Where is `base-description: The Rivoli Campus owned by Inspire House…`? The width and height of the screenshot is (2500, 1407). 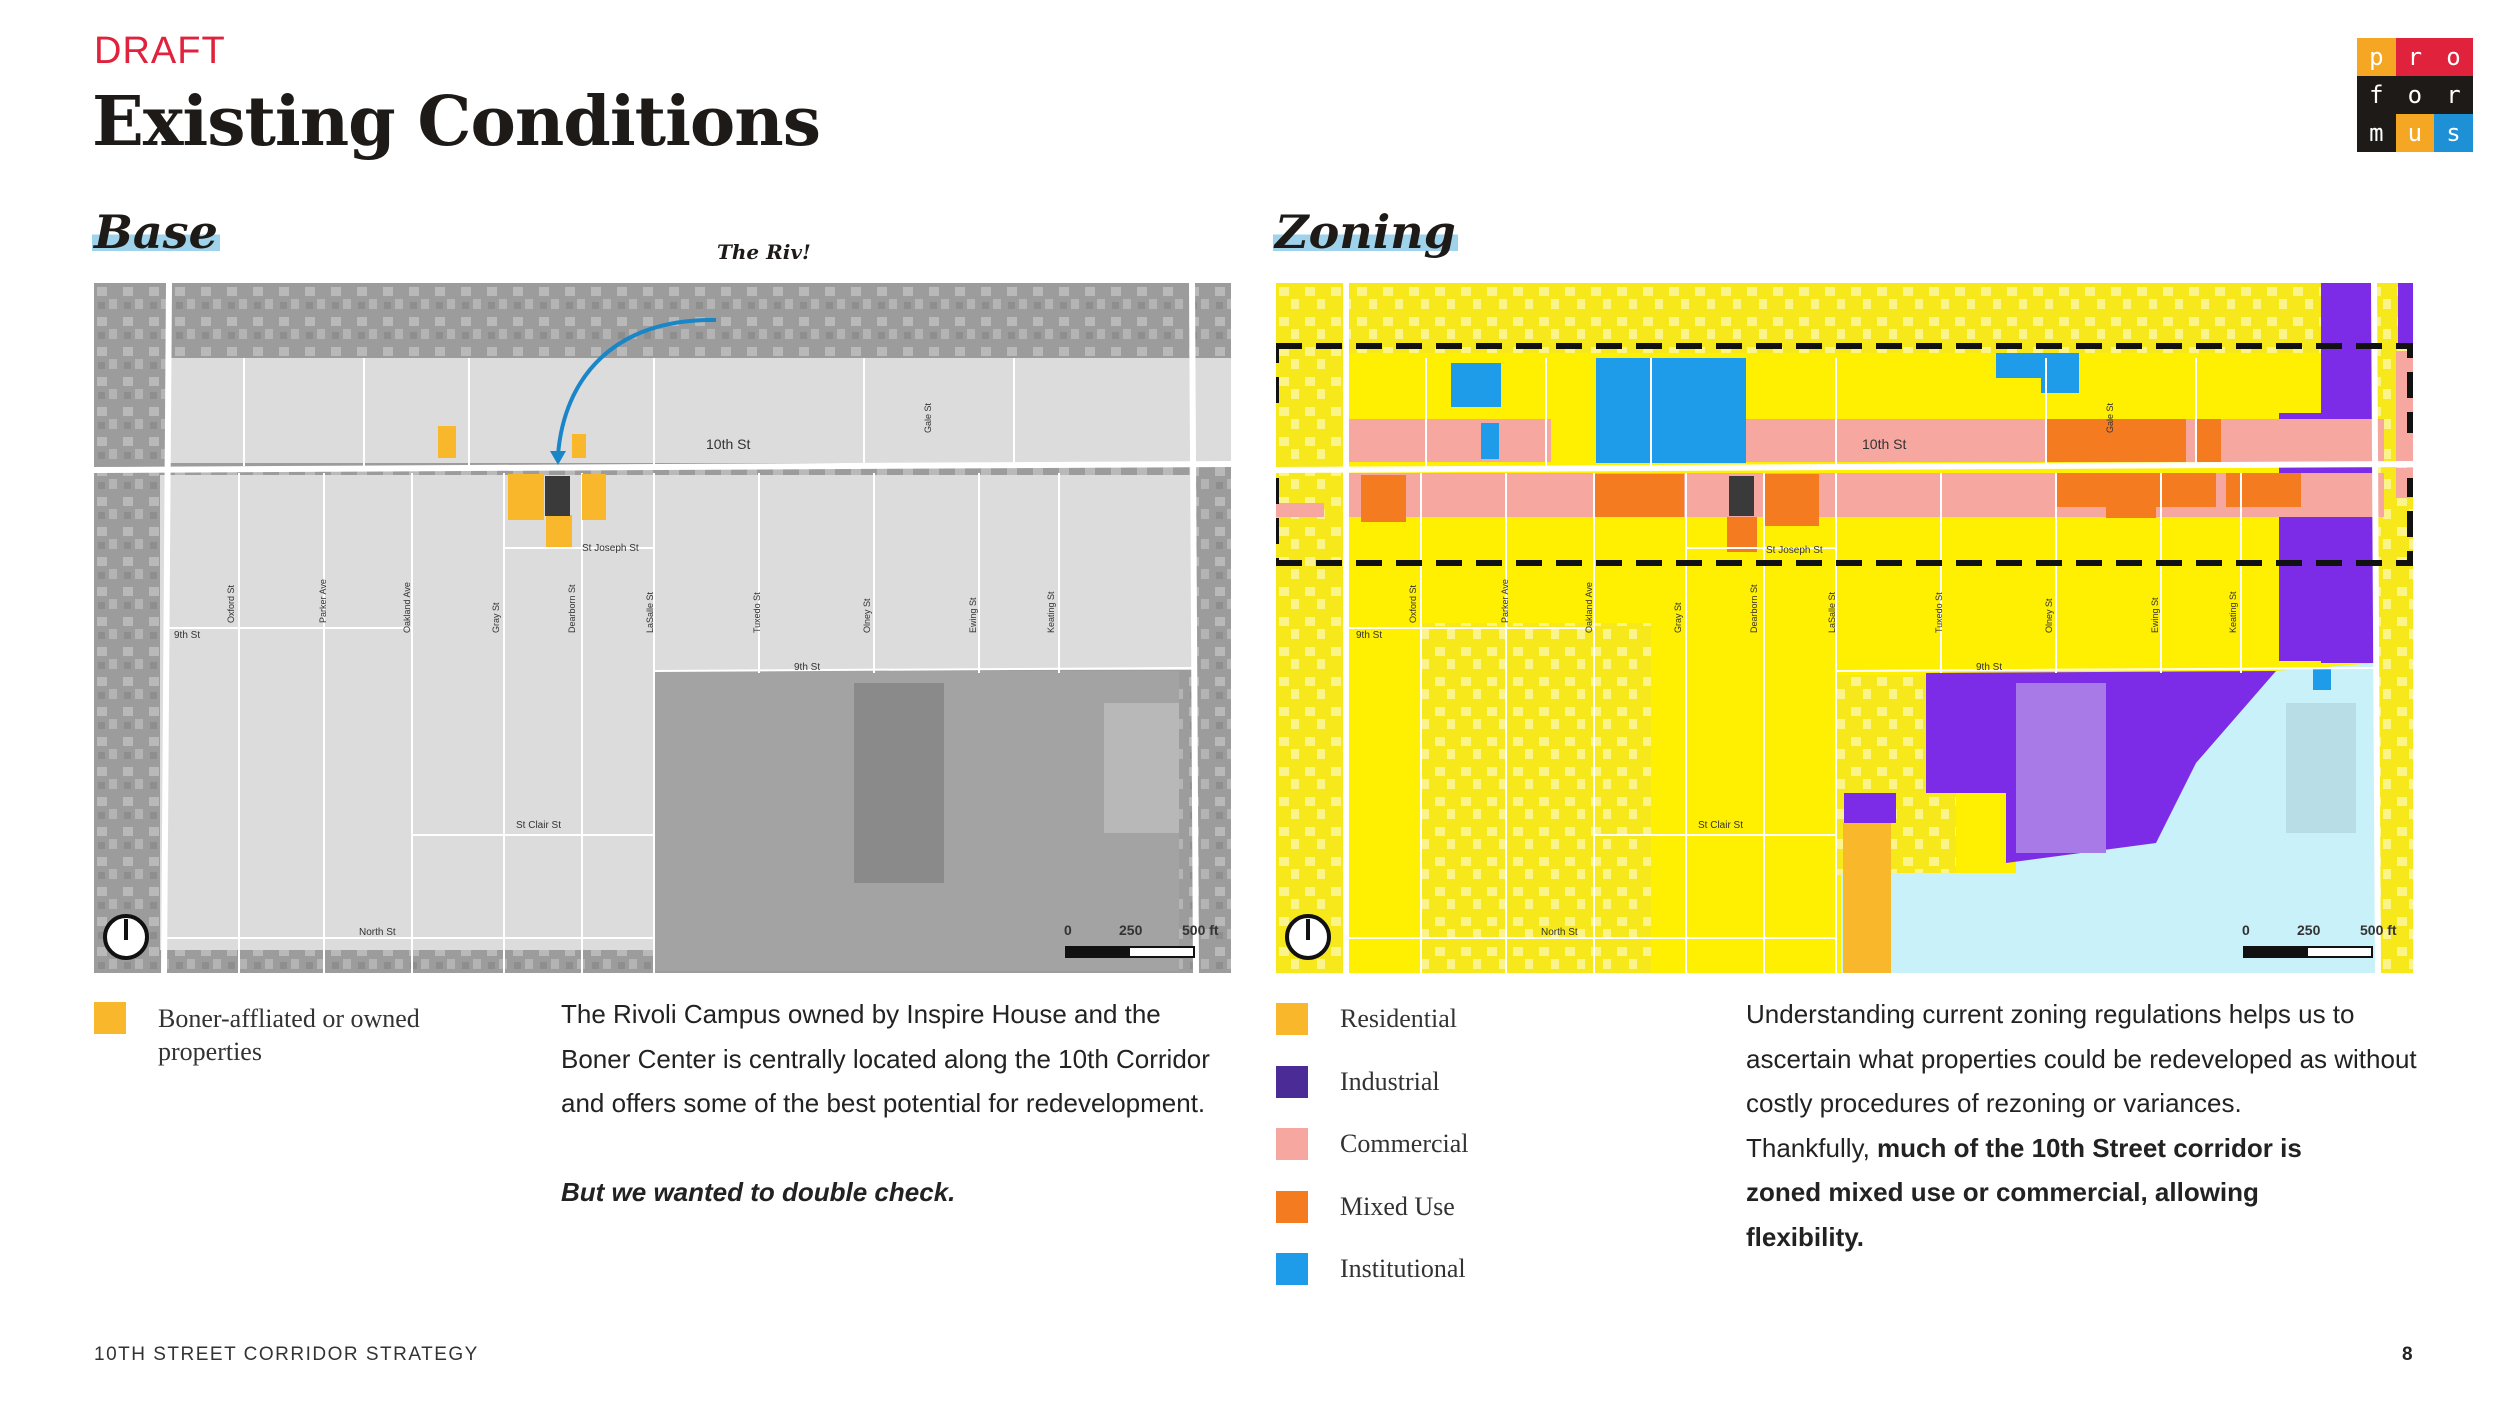 base-description: The Rivoli Campus owned by Inspire House… is located at coordinates (891, 1103).